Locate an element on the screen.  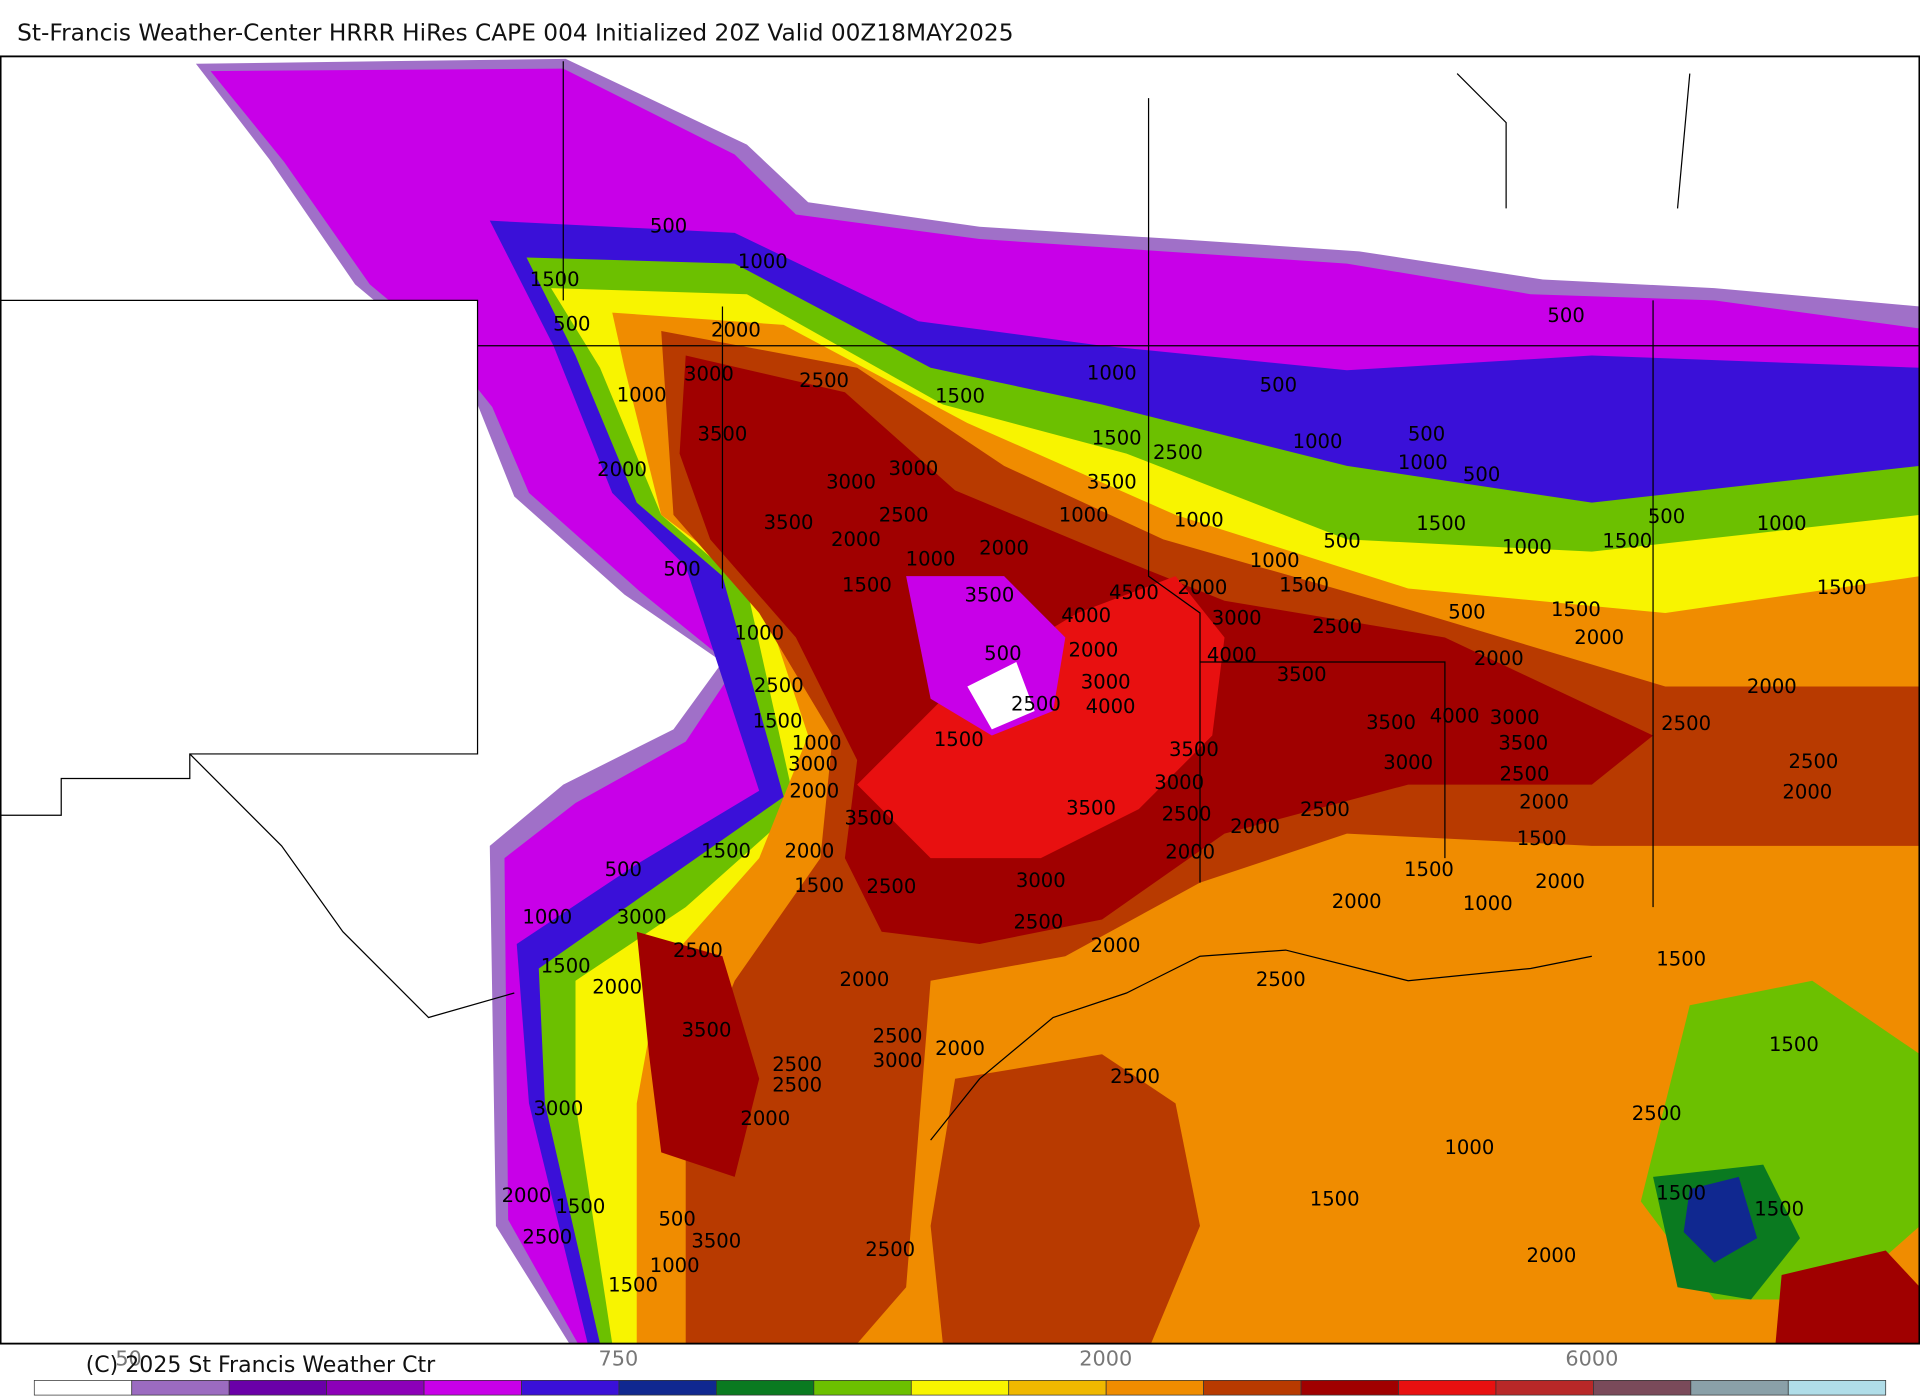
colorbar-label: 750 is located at coordinates (619, 1359).